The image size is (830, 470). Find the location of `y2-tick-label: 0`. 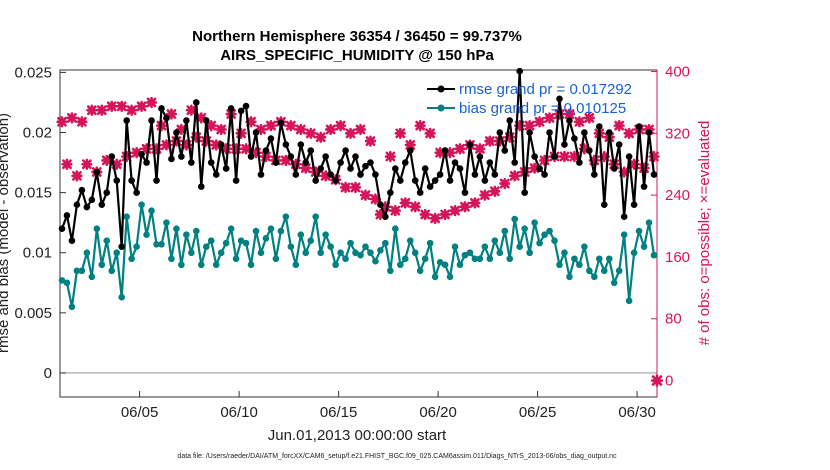

y2-tick-label: 0 is located at coordinates (669, 381).